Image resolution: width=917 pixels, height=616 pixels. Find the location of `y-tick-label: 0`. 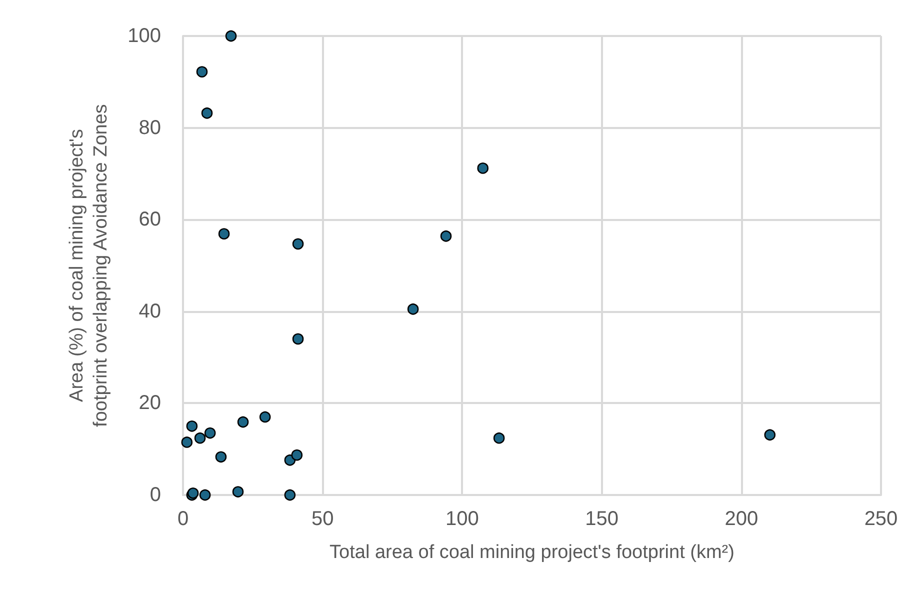

y-tick-label: 0 is located at coordinates (155, 495).